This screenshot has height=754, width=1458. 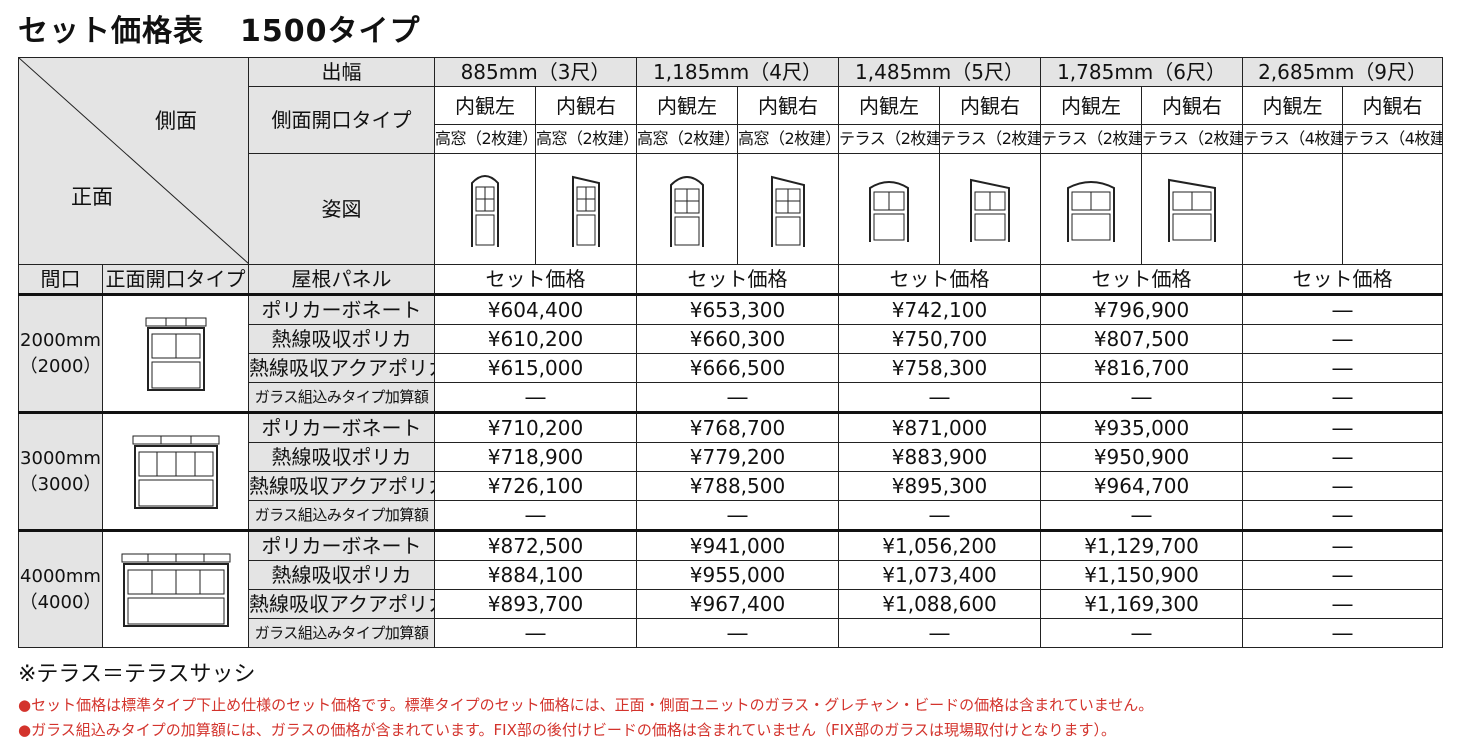 I want to click on width-col-5: 2,685mm（9尺）, so click(x=1343, y=72).